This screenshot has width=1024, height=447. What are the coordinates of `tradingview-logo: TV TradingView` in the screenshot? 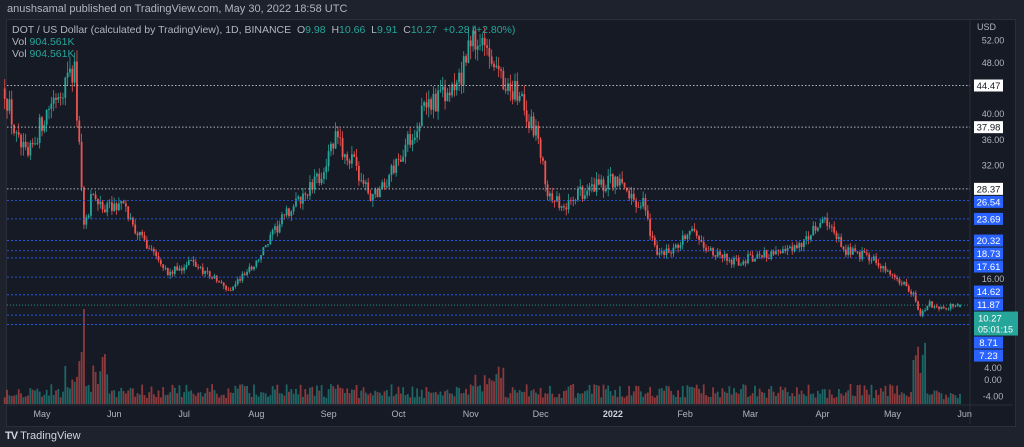 It's located at (43, 436).